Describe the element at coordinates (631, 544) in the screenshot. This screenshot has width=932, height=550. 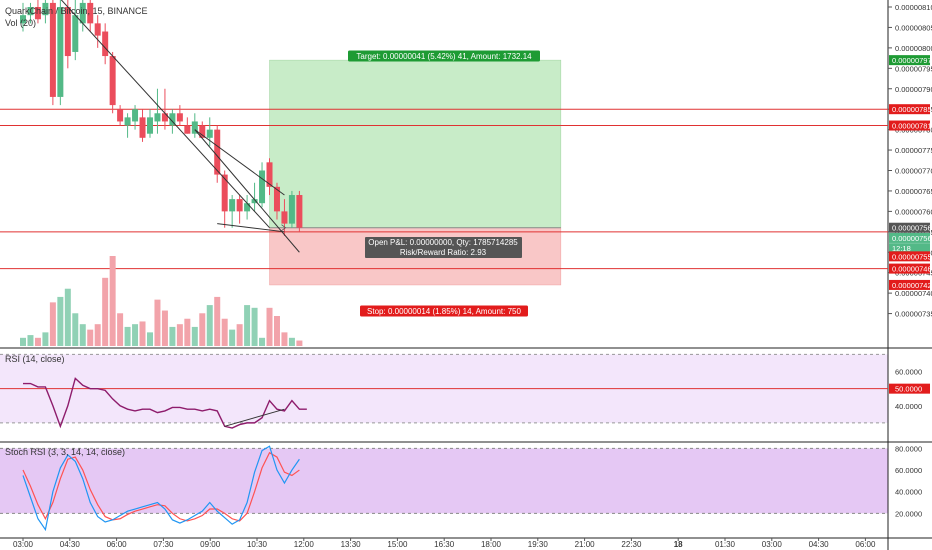
I see `time-tick-label: 22:30` at that location.